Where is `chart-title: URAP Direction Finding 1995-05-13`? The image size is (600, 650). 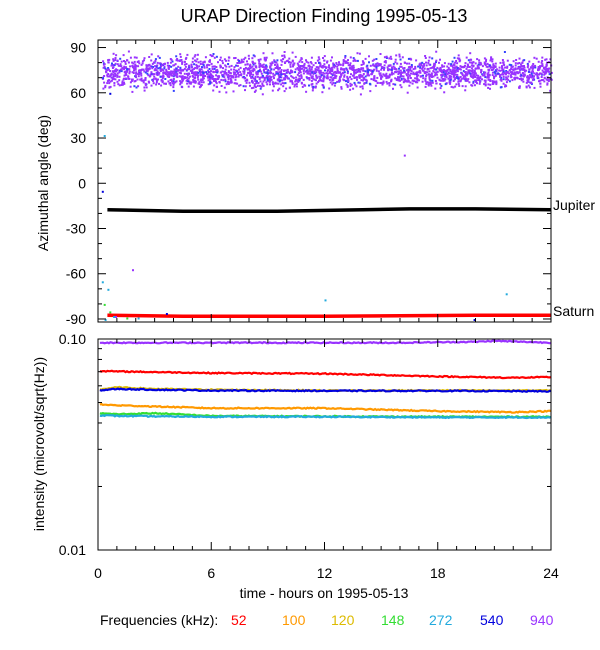
chart-title: URAP Direction Finding 1995-05-13 is located at coordinates (324, 16).